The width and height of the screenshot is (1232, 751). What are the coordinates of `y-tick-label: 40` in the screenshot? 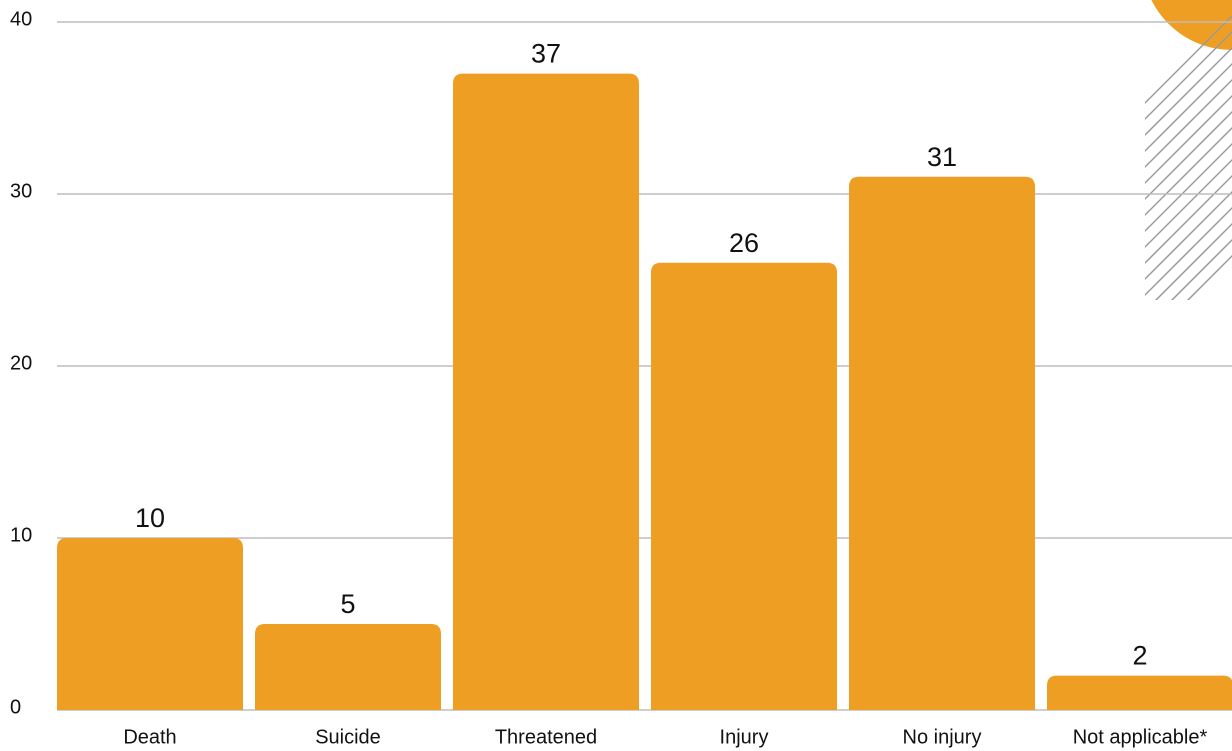 It's located at (21, 19).